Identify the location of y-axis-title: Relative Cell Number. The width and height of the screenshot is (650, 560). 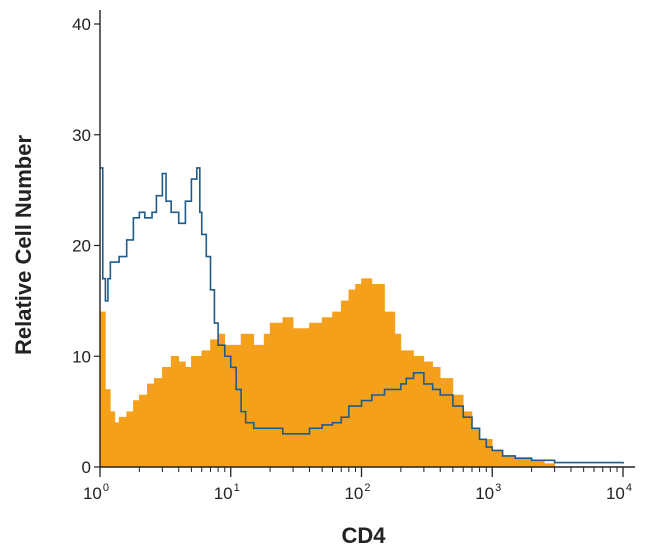
(23, 245).